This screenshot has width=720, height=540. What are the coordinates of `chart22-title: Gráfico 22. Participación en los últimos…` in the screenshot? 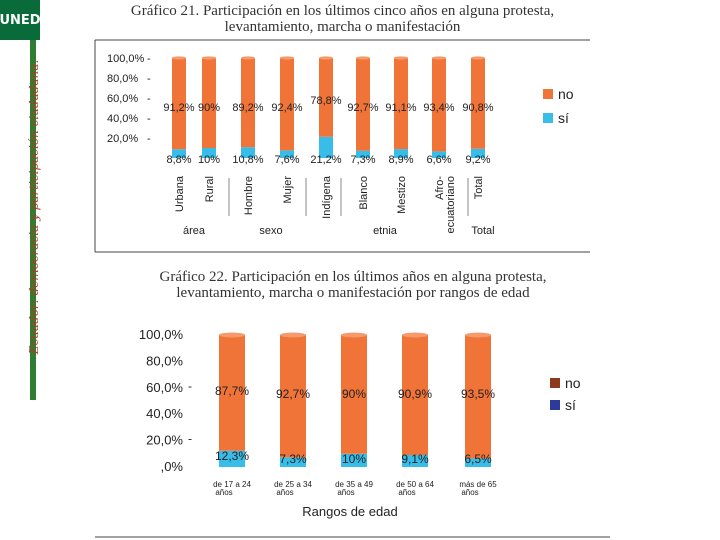 It's located at (353, 285).